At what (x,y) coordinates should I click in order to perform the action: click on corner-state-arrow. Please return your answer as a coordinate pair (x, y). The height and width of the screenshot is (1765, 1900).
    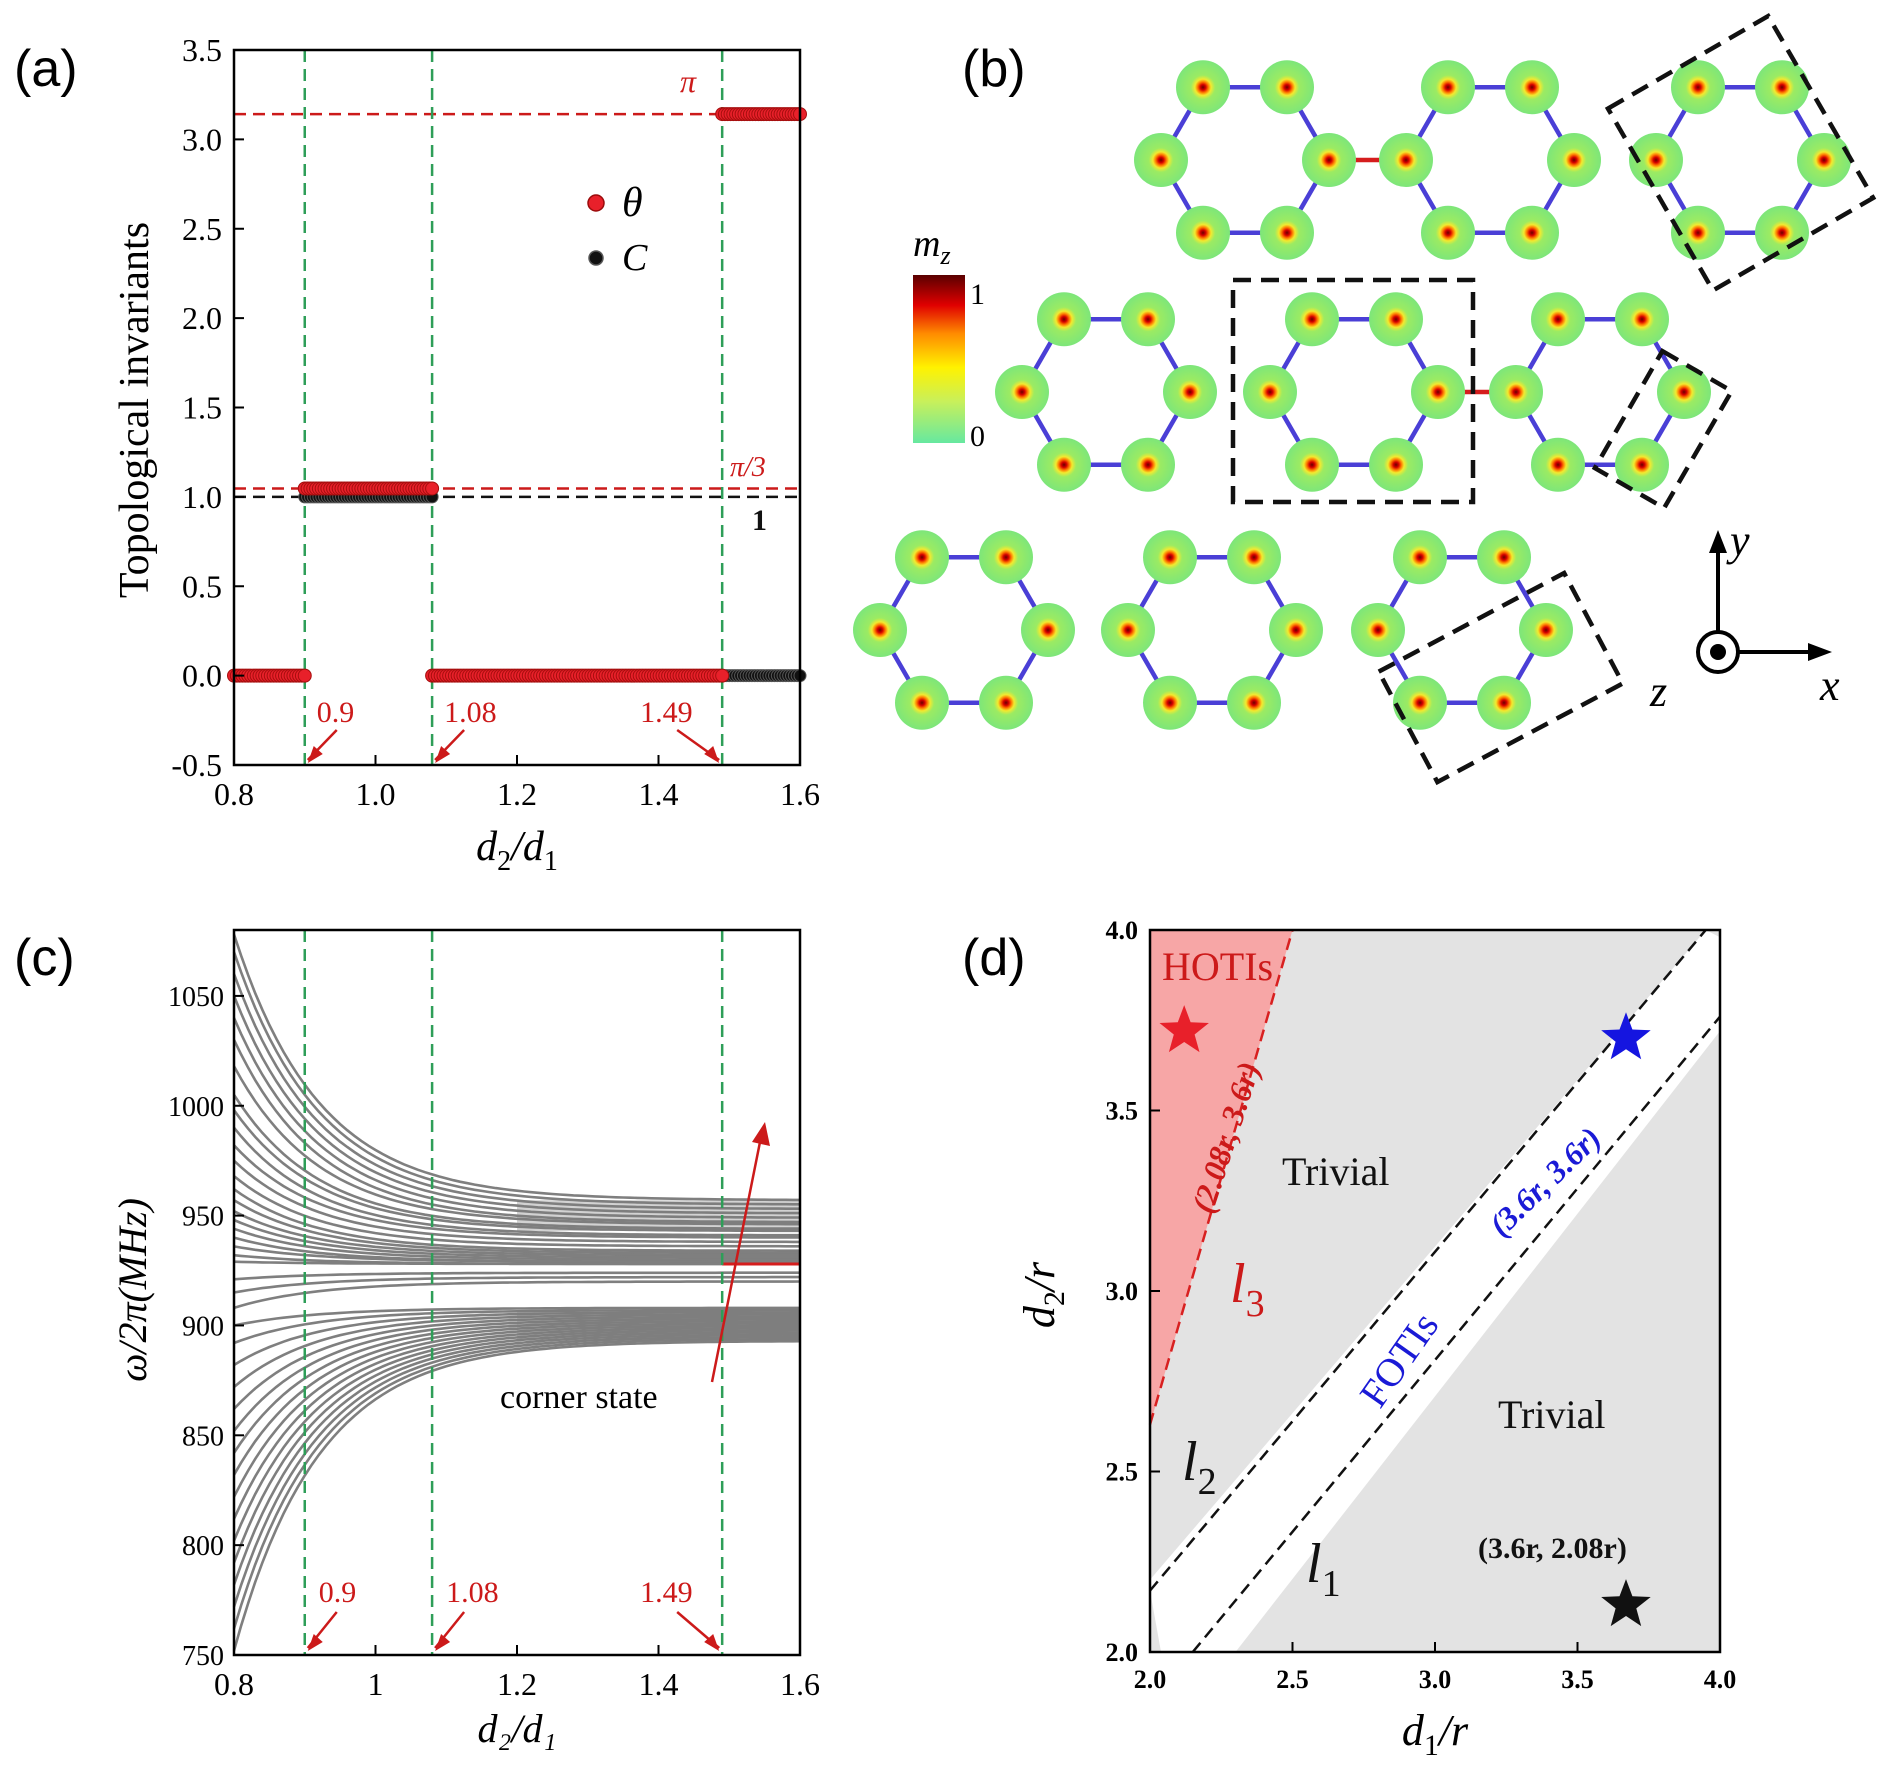
    Looking at the image, I should click on (737, 1257).